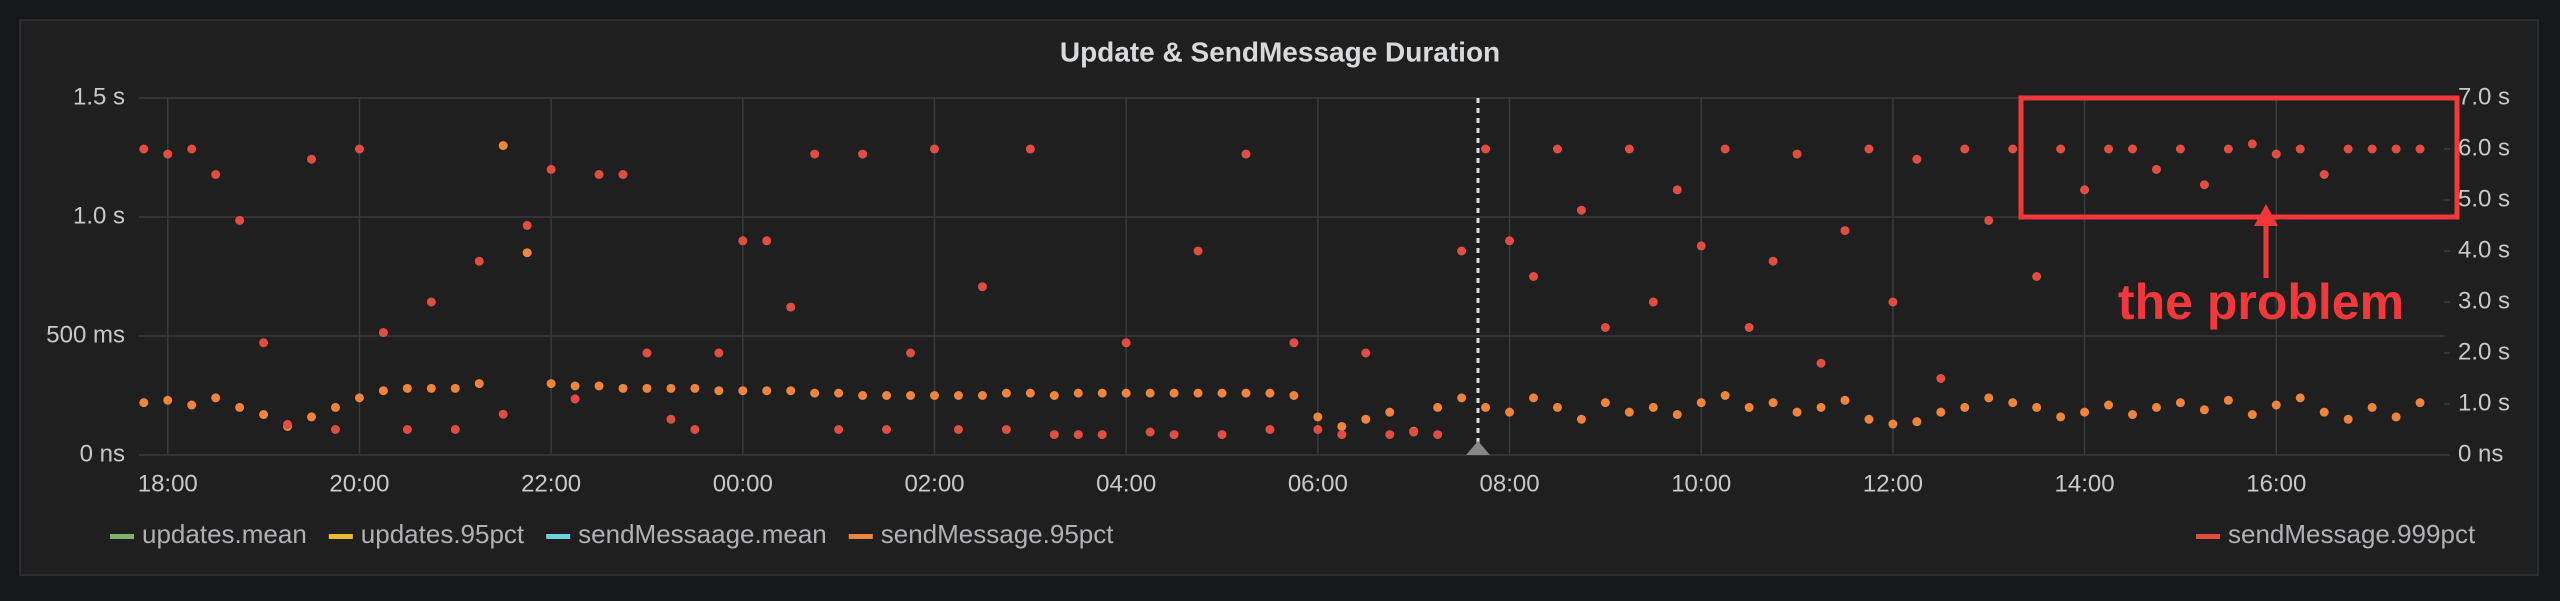  I want to click on x-tick-label: 20:00, so click(359, 483).